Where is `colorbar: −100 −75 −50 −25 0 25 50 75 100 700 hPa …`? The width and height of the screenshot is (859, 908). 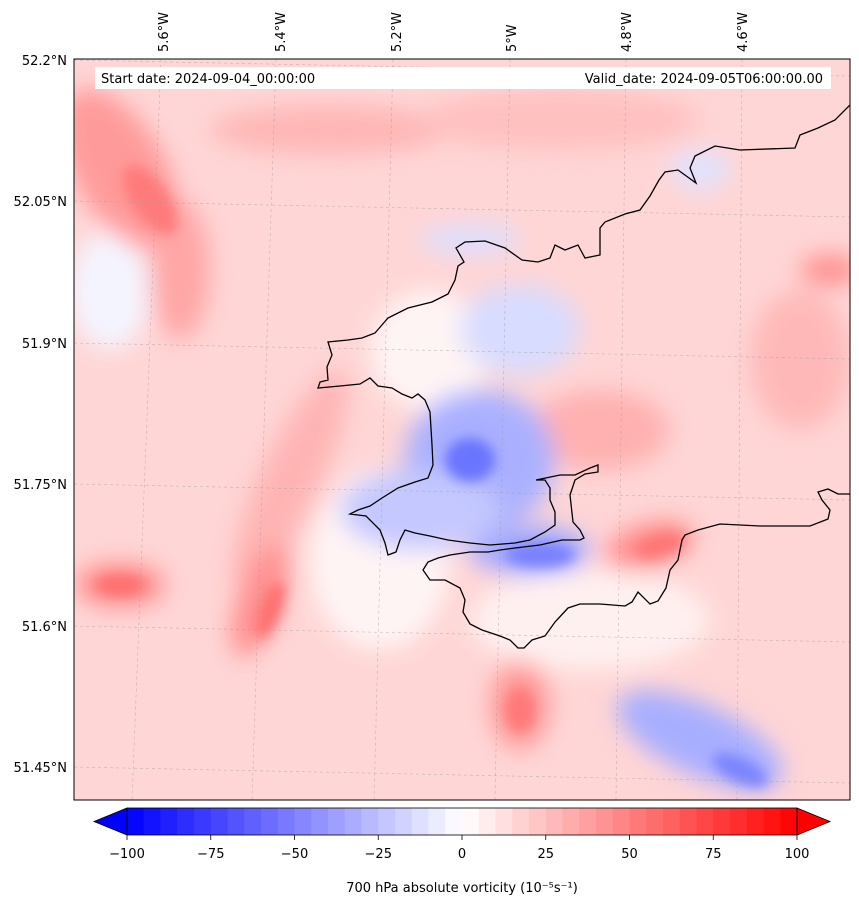 colorbar: −100 −75 −50 −25 0 25 50 75 100 700 hPa … is located at coordinates (462, 851).